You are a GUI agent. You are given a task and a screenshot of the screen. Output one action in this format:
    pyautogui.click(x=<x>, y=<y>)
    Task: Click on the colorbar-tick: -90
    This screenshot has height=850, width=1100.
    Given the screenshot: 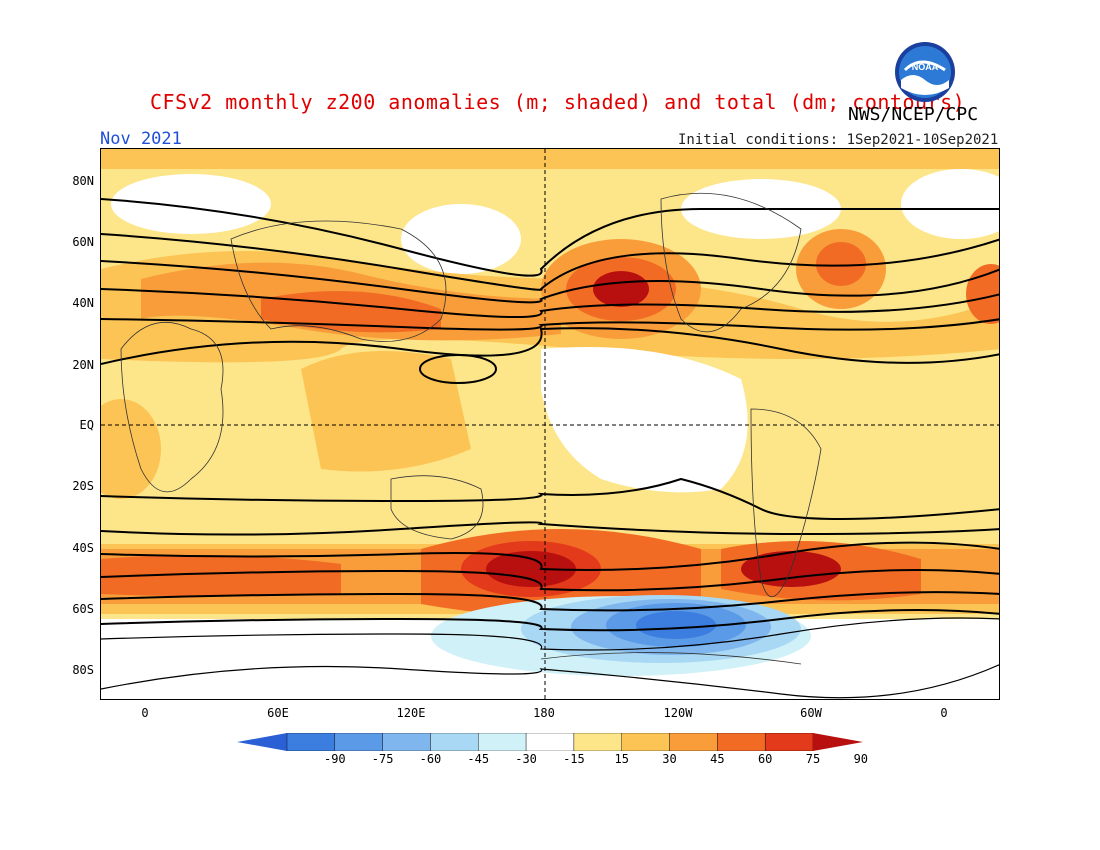 What is the action you would take?
    pyautogui.click(x=334, y=759)
    